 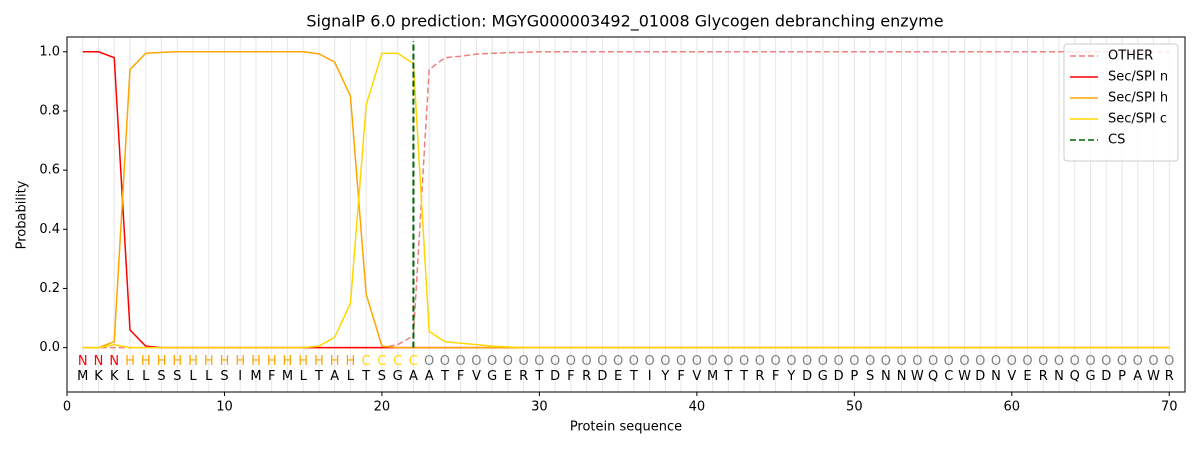 What do you see at coordinates (1012, 407) in the screenshot?
I see `x-tick-label: 60` at bounding box center [1012, 407].